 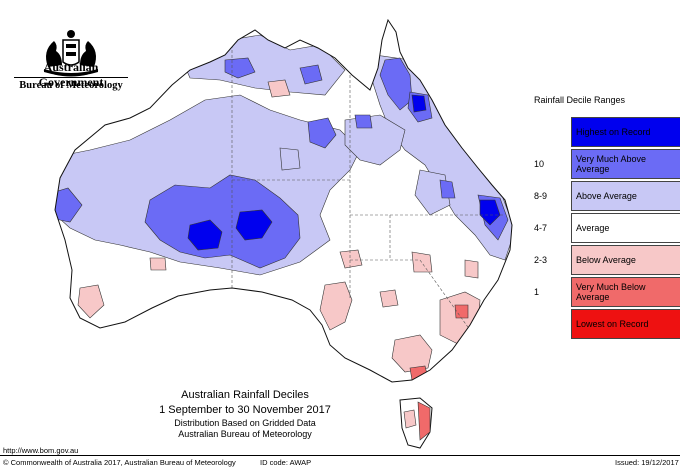 What do you see at coordinates (611, 164) in the screenshot?
I see `legend-label: Very Much Above Average` at bounding box center [611, 164].